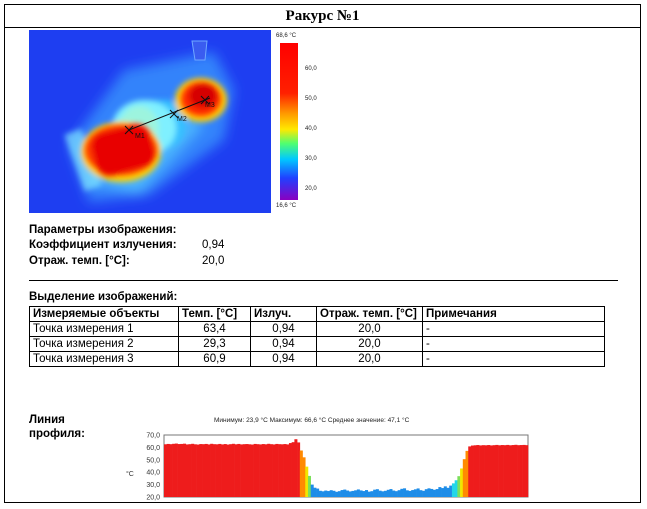 The width and height of the screenshot is (647, 509). I want to click on col-header-object: Измеряемые объекты, so click(104, 314).